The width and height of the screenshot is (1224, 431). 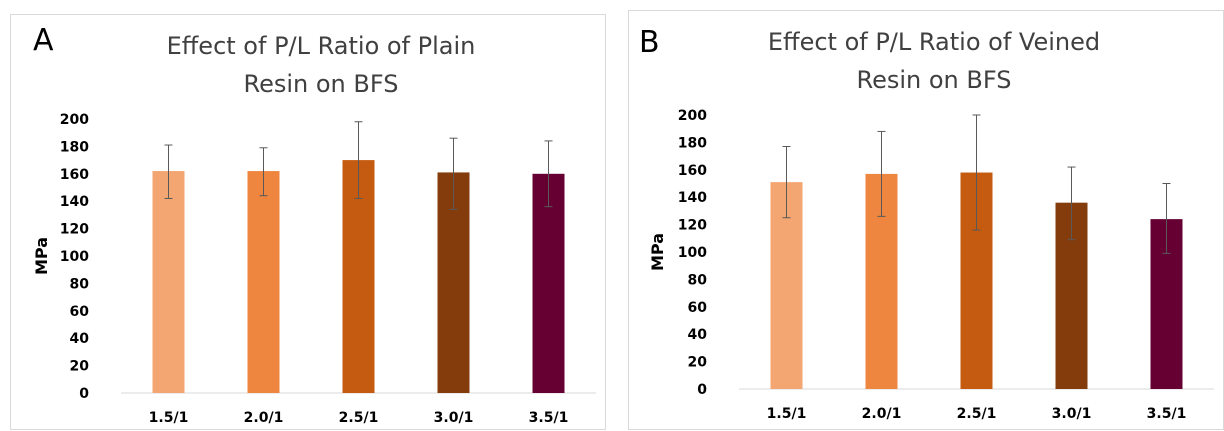 What do you see at coordinates (934, 42) in the screenshot?
I see `chart-title-line-1: Effect of P/L Ratio of Veined` at bounding box center [934, 42].